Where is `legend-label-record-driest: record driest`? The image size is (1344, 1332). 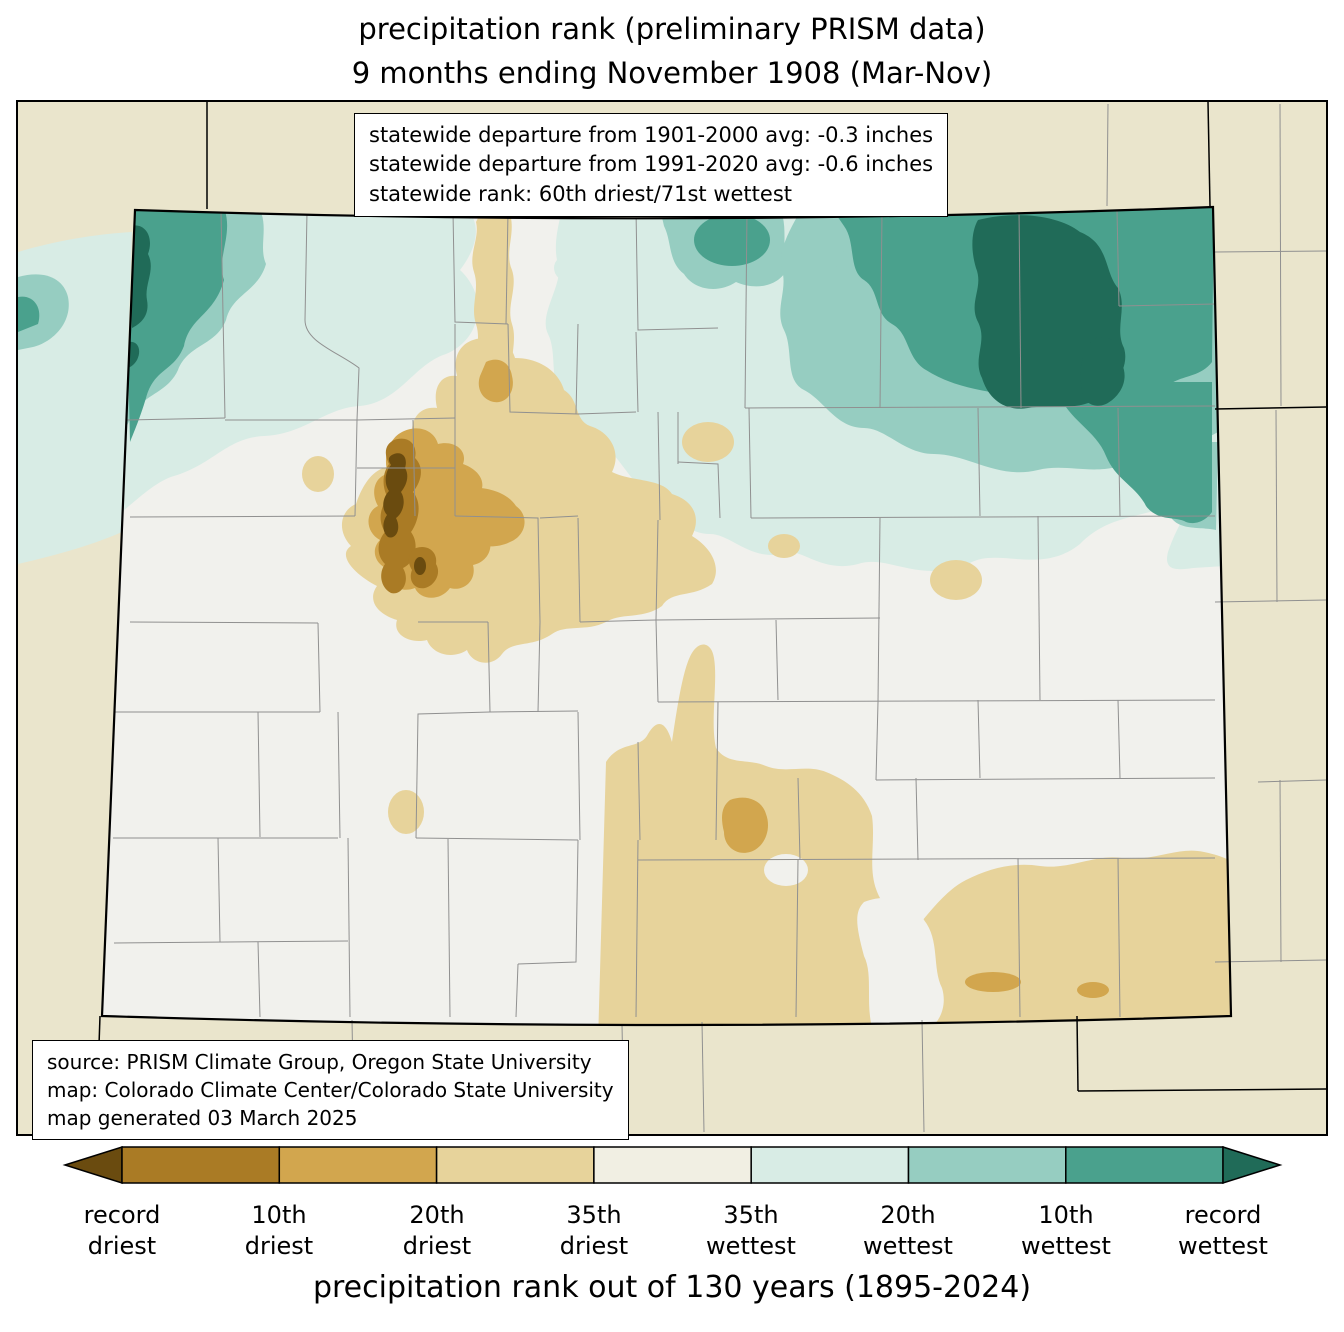 legend-label-record-driest: record driest is located at coordinates (122, 1231).